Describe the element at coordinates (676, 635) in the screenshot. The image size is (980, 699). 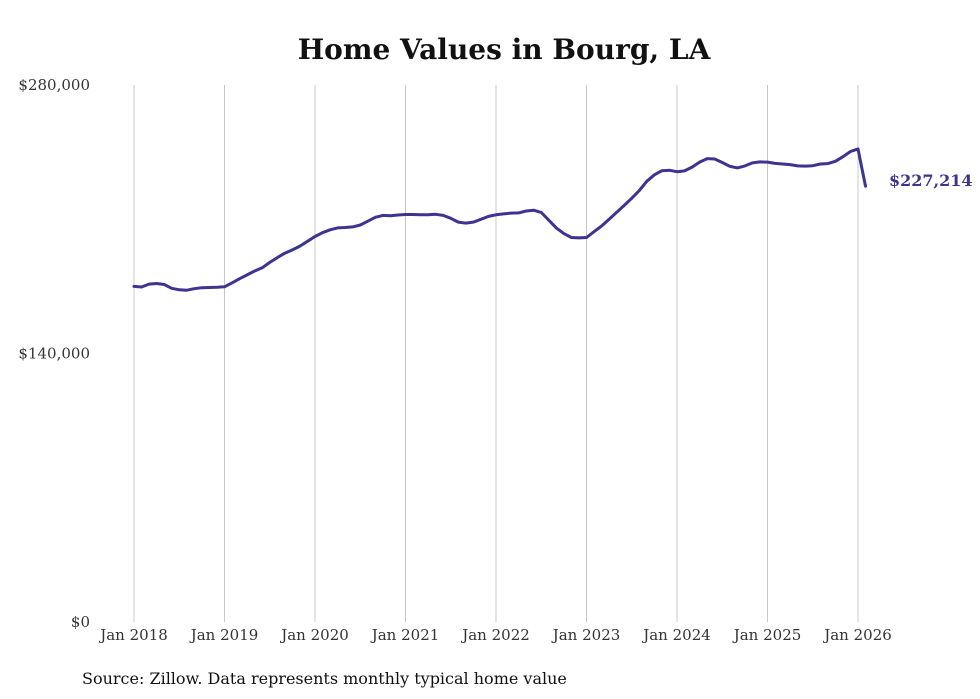
I see `x-tick-label: Jan 2024` at that location.